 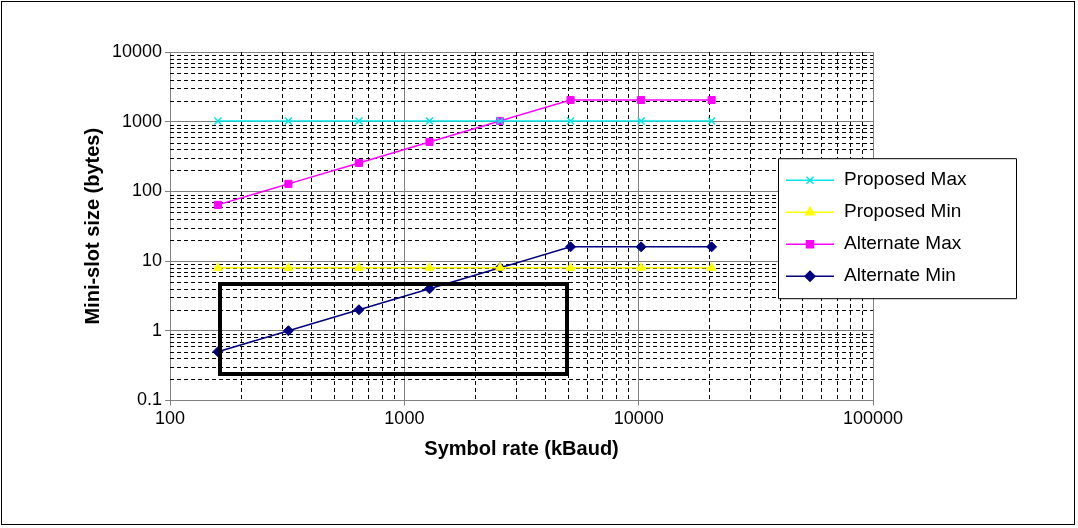 What do you see at coordinates (152, 260) in the screenshot?
I see `y-tick-label: 10` at bounding box center [152, 260].